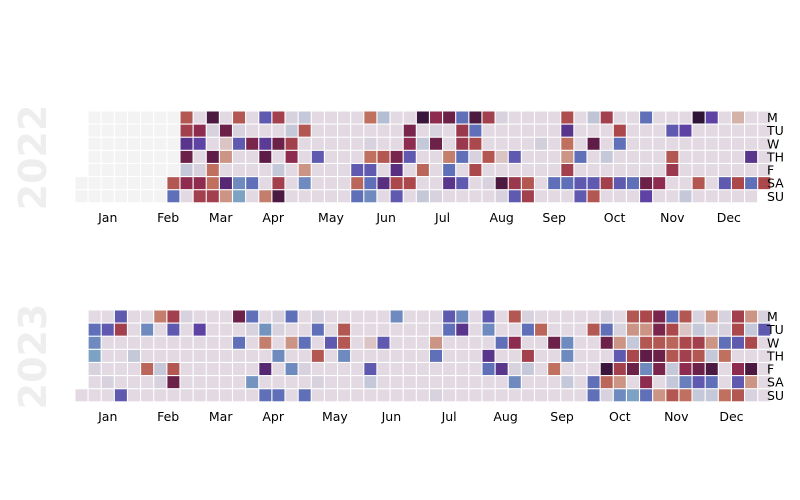 The image size is (800, 500). What do you see at coordinates (107, 416) in the screenshot?
I see `month-label: Jan` at bounding box center [107, 416].